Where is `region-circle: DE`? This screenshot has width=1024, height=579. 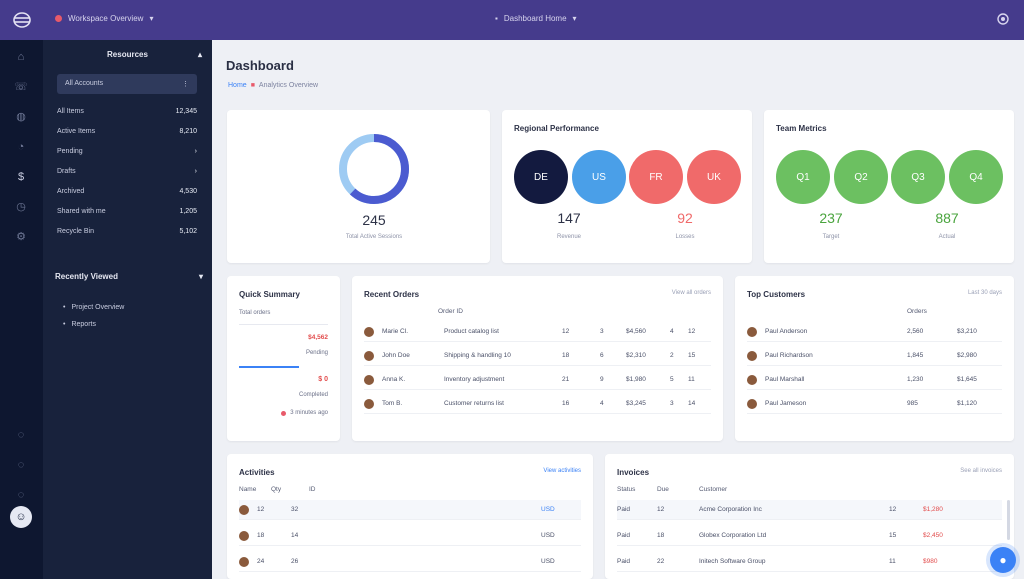 region-circle: DE is located at coordinates (541, 177).